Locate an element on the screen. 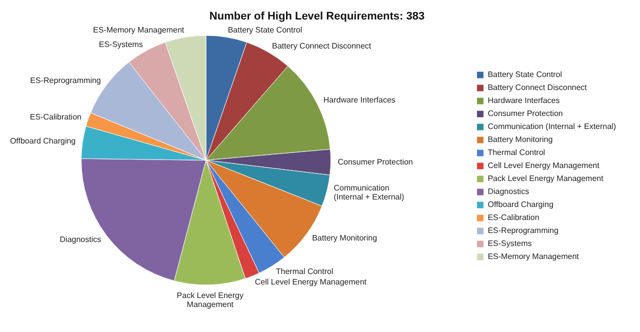 This screenshot has width=640, height=332. slice-label: Pack Level Energy Management is located at coordinates (210, 300).